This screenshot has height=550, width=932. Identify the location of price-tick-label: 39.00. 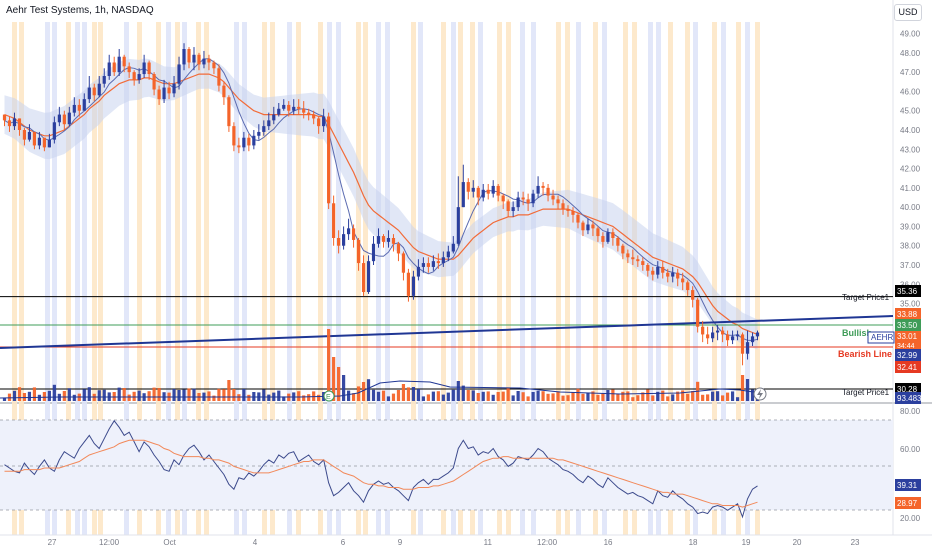
(910, 226).